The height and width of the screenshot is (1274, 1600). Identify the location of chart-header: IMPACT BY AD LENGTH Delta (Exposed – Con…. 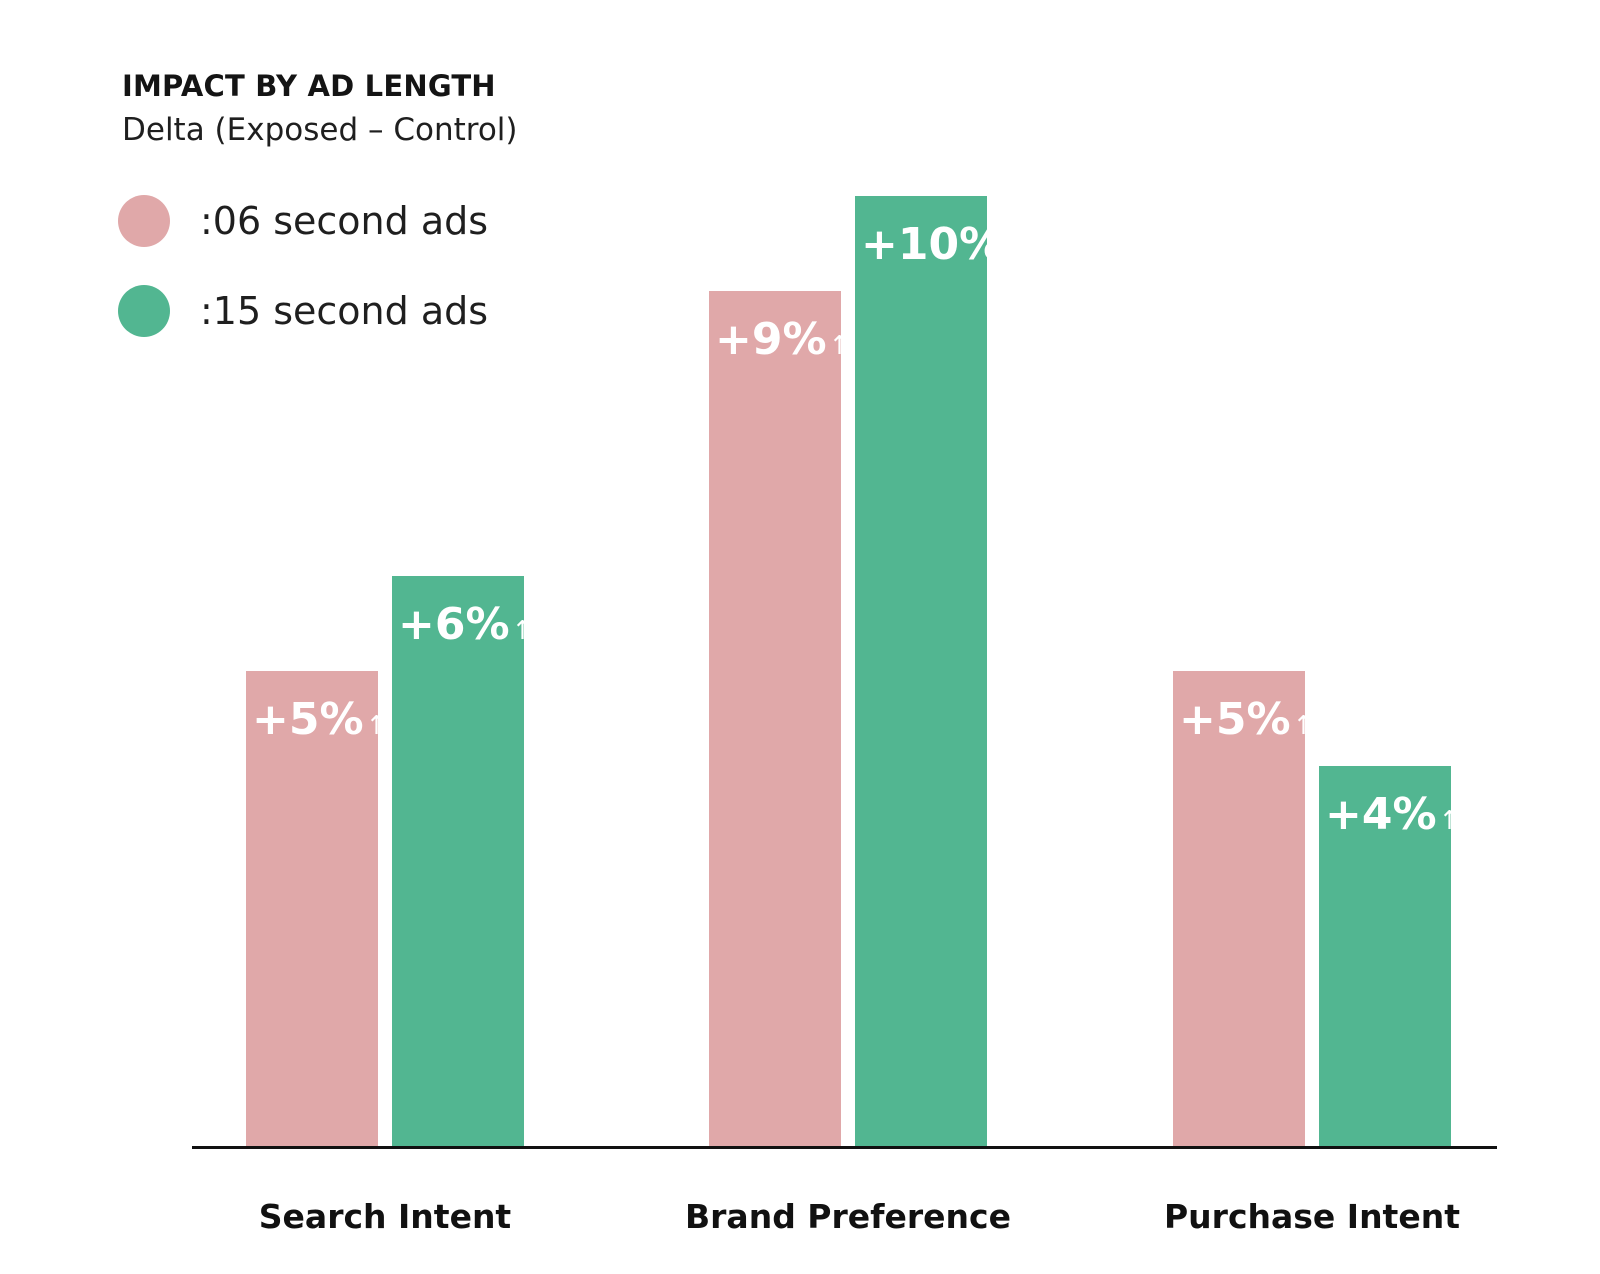
(320, 109).